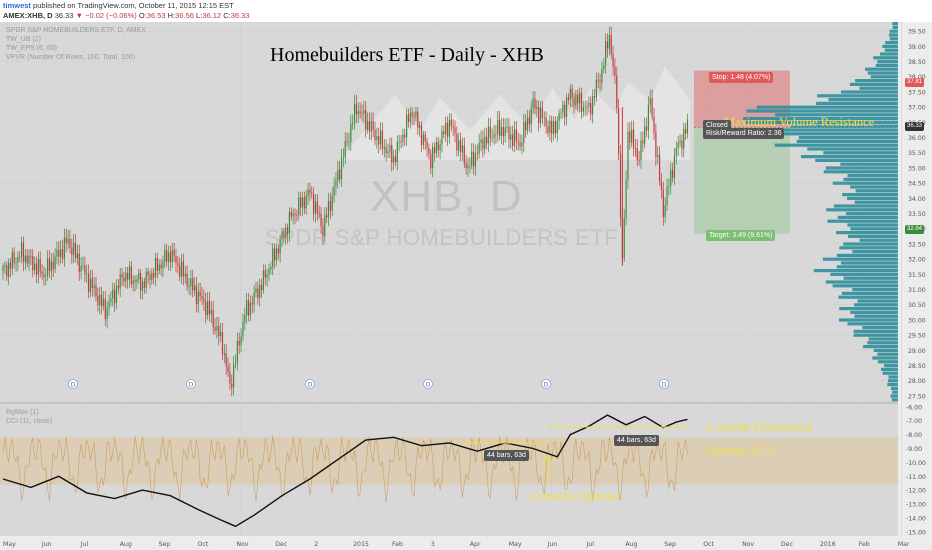  I want to click on time-tick-label: Feb, so click(864, 544).